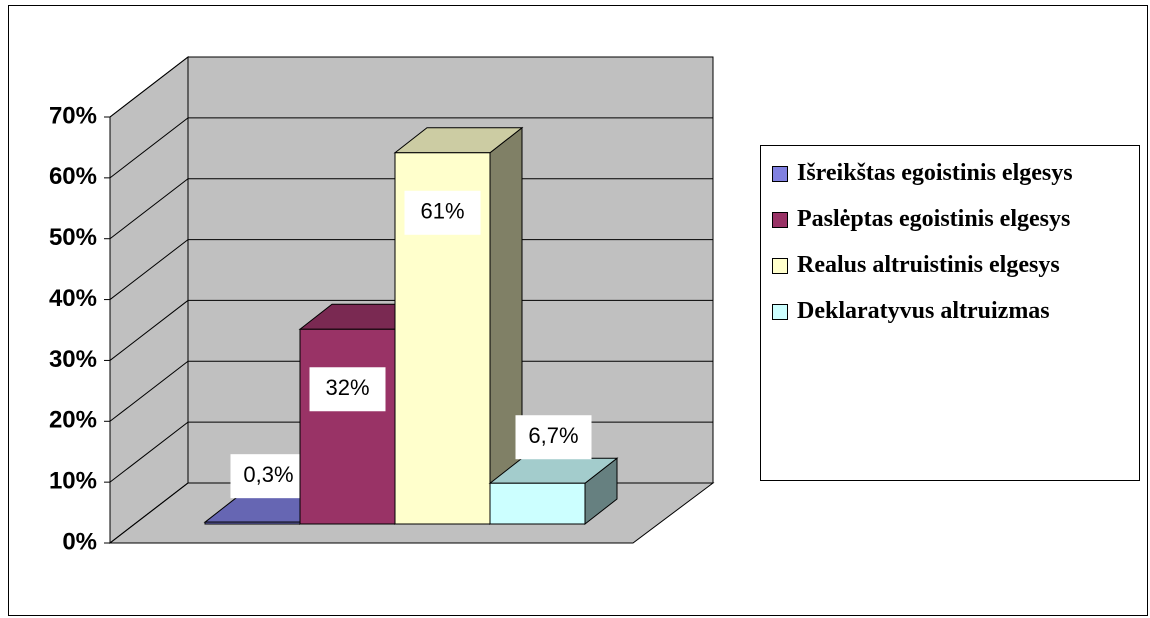 This screenshot has height=618, width=1150. Describe the element at coordinates (73, 298) in the screenshot. I see `y-tick-label: 40%` at that location.